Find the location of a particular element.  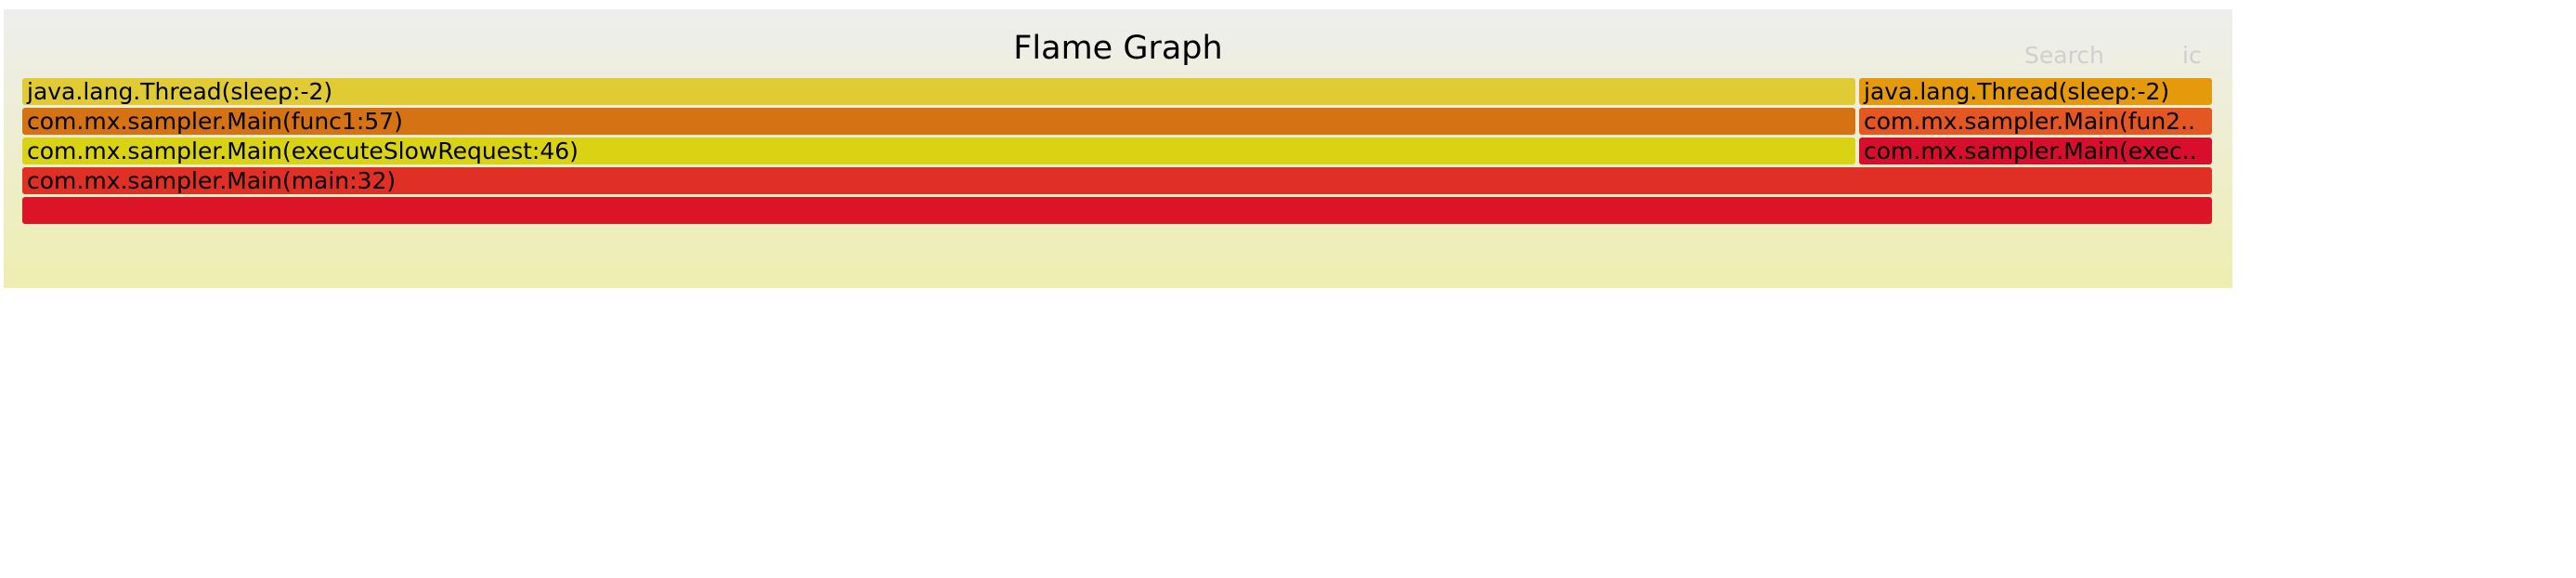

frame-label: com.mx.sampler.Main(fun2.. is located at coordinates (2029, 122).